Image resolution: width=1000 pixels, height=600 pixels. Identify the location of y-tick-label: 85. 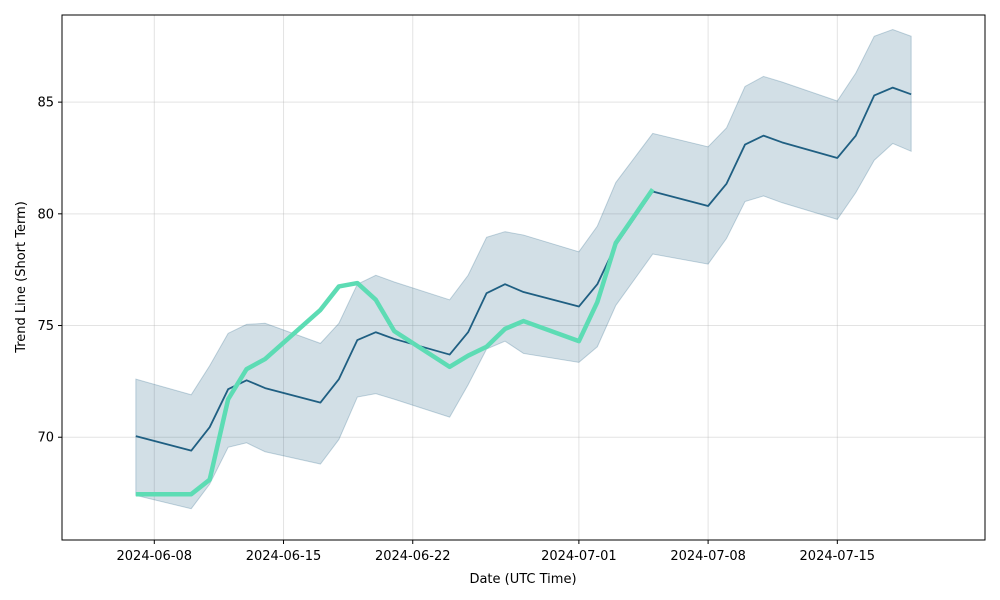
(45, 103).